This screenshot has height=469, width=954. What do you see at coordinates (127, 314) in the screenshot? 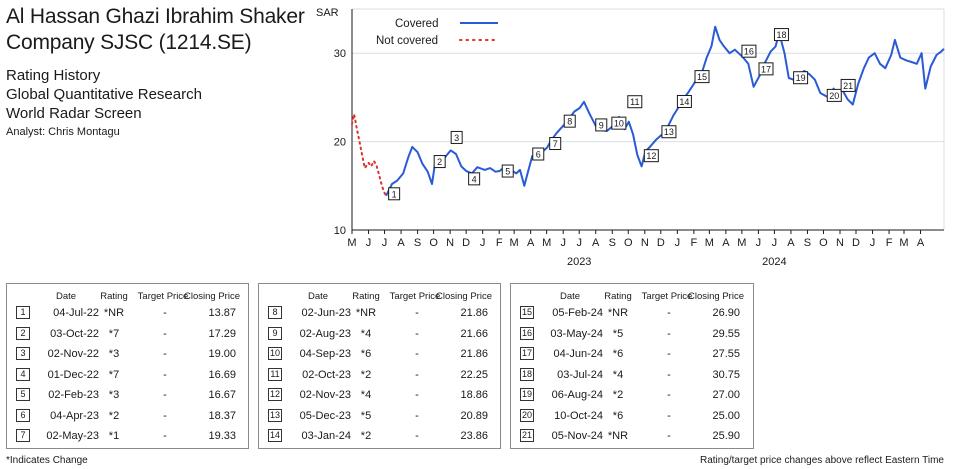
I see `table-row: 1 04-Jul-22 *NR - 13.87` at bounding box center [127, 314].